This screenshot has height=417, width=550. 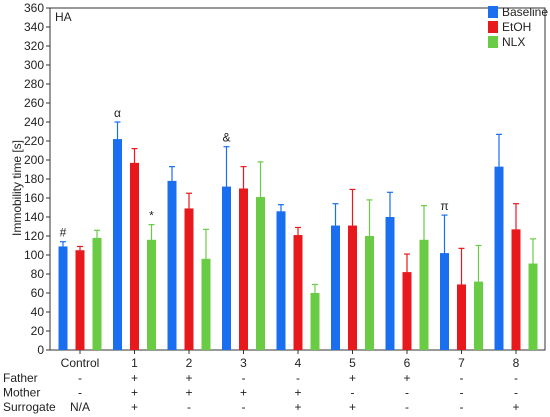 I want to click on y-tick-label: 240, so click(x=34, y=122).